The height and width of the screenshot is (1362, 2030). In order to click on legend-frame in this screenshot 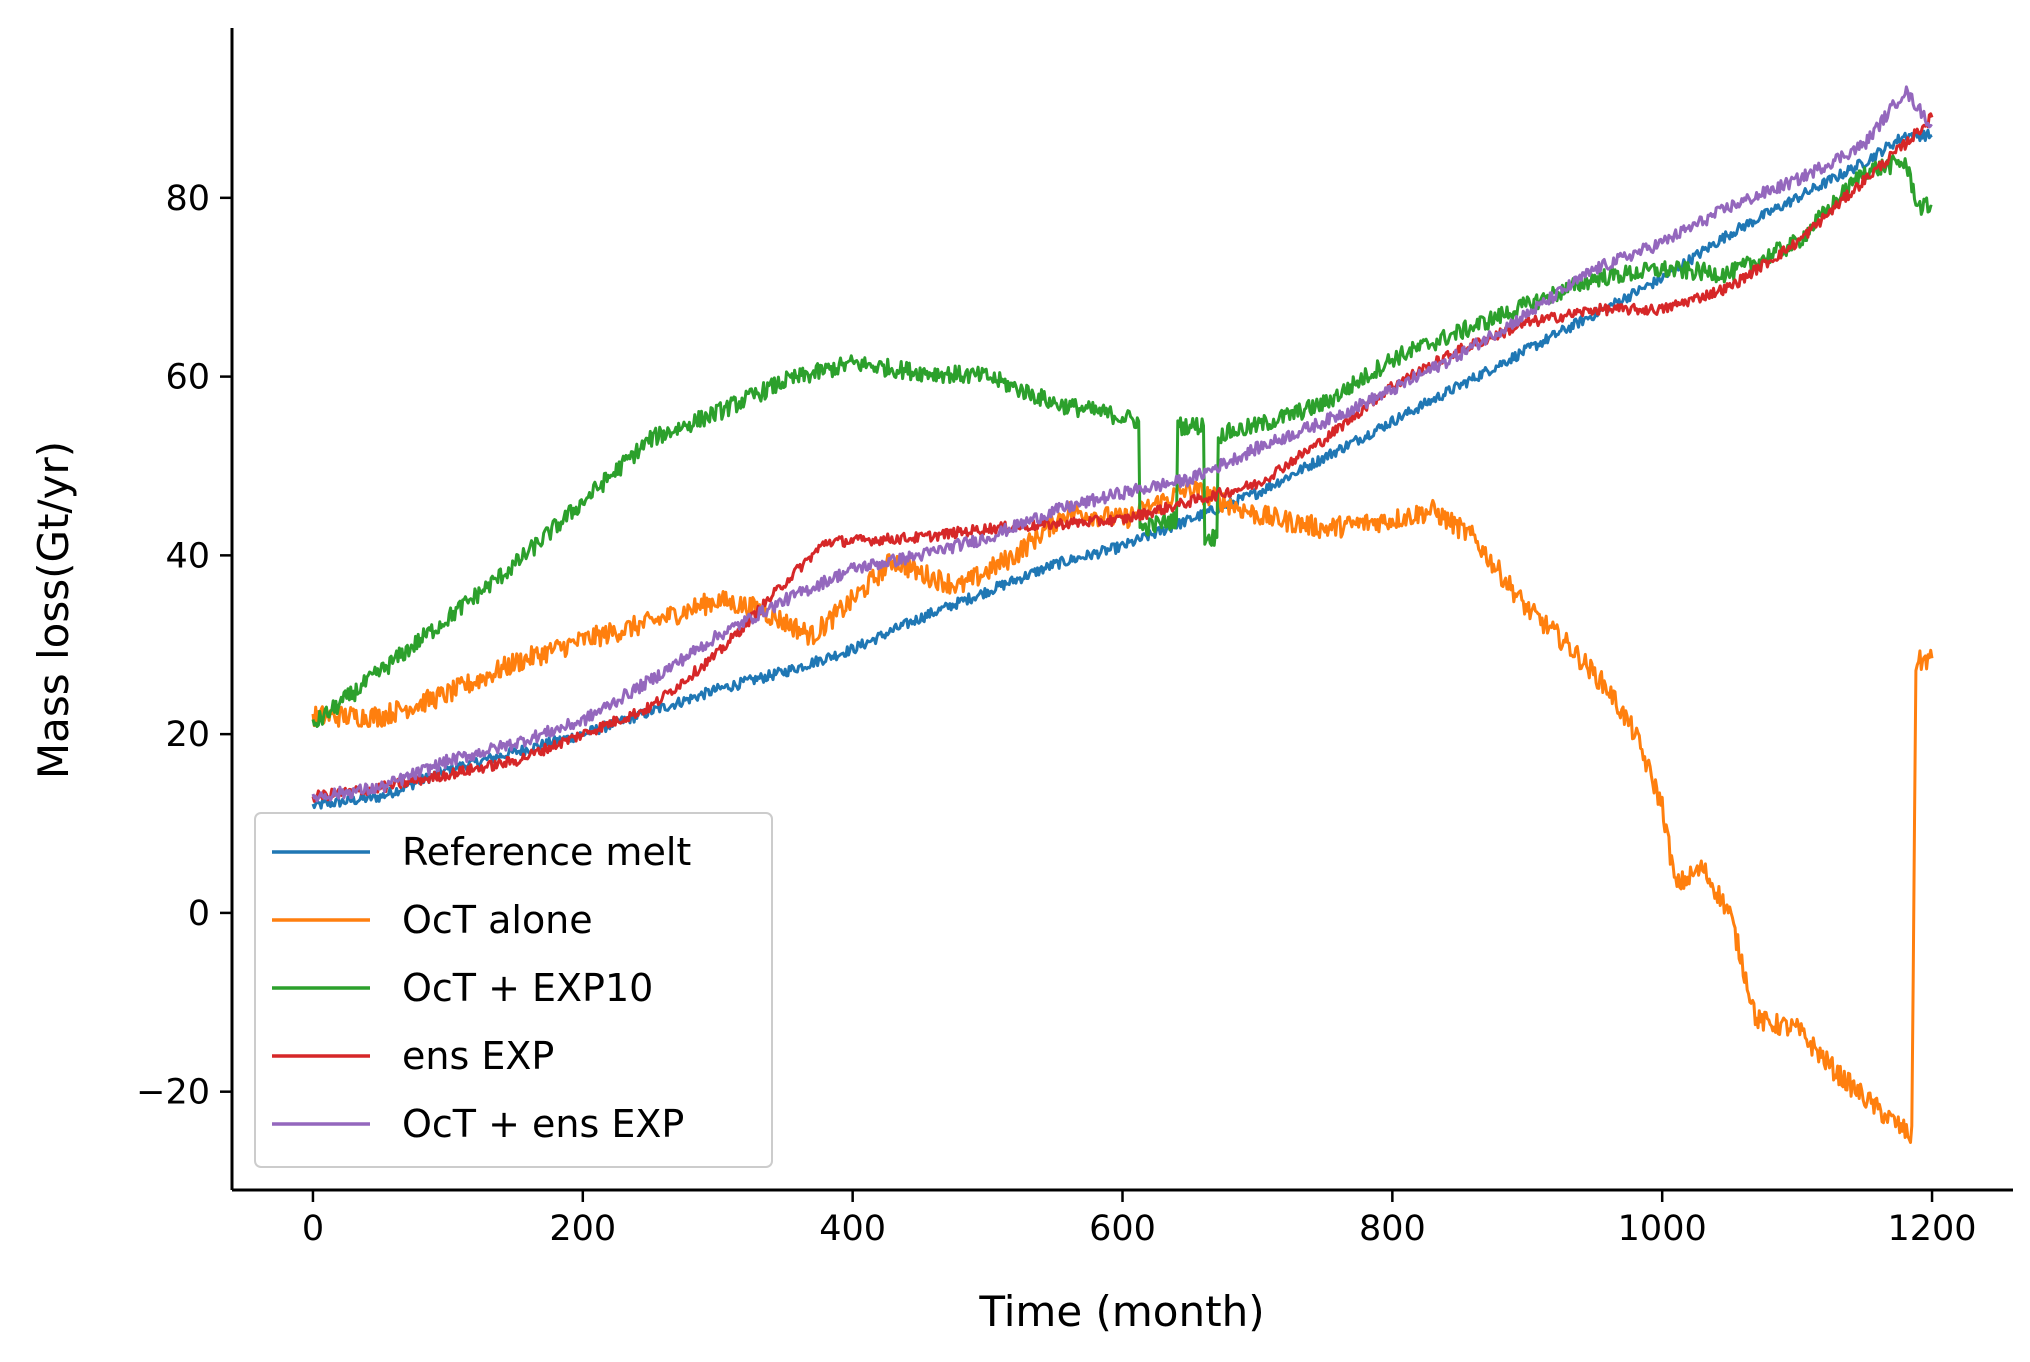, I will do `click(513, 990)`.